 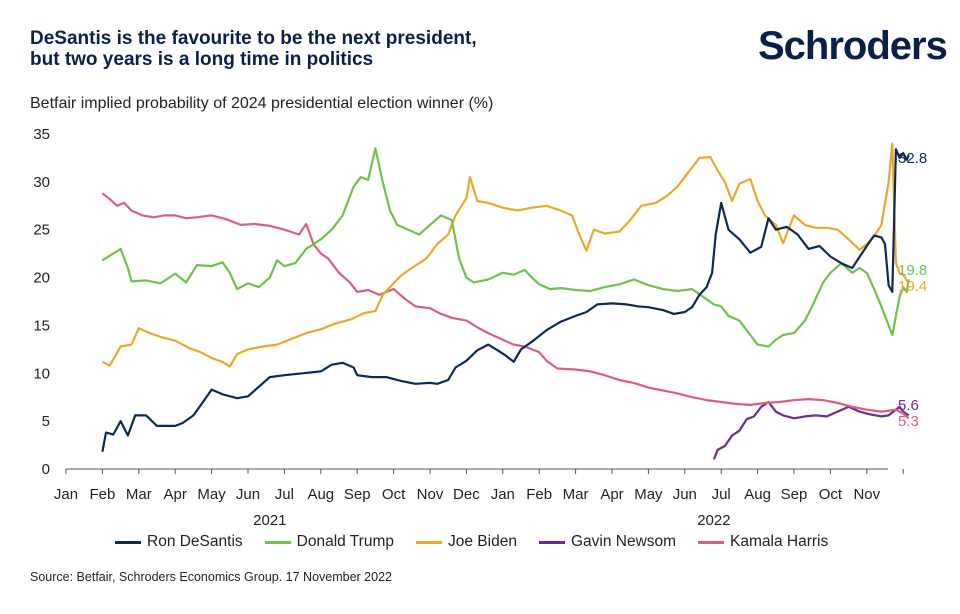 What do you see at coordinates (345, 541) in the screenshot?
I see `legend-label: Donald Trump` at bounding box center [345, 541].